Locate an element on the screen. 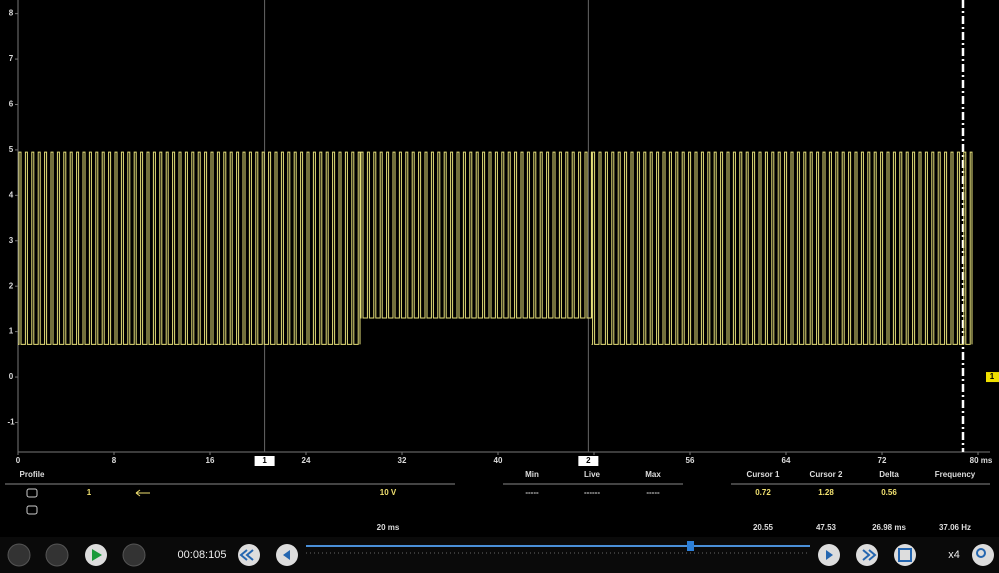 Image resolution: width=999 pixels, height=573 pixels. live: ------ is located at coordinates (592, 492).